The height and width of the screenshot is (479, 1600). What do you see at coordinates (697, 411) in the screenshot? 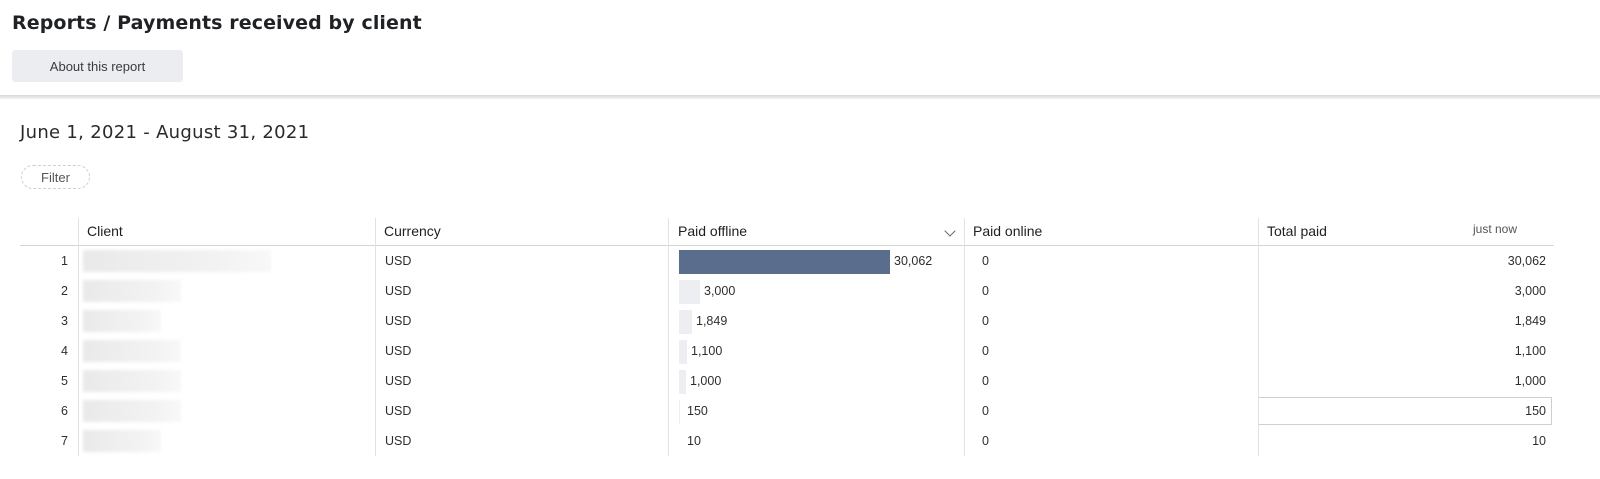
I see `paid-offline-cell: 150` at bounding box center [697, 411].